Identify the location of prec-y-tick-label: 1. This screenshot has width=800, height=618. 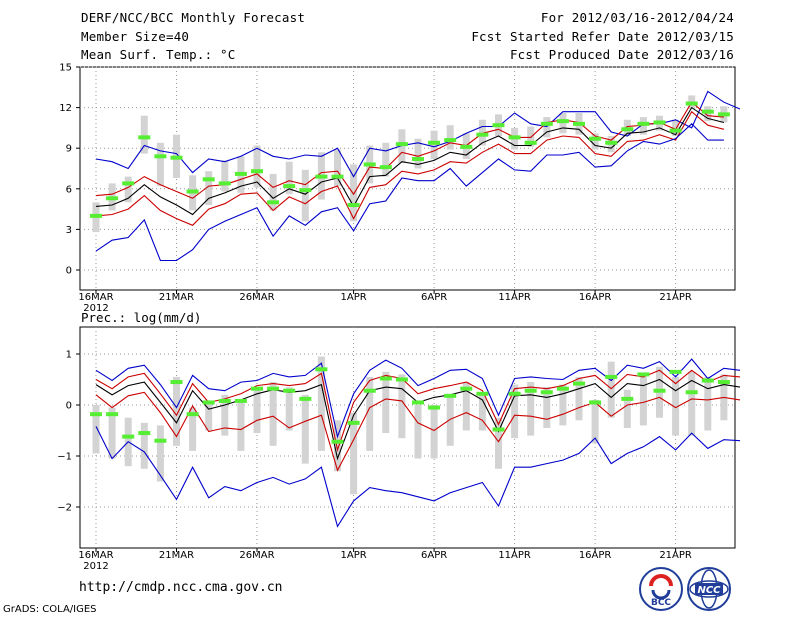
(69, 355).